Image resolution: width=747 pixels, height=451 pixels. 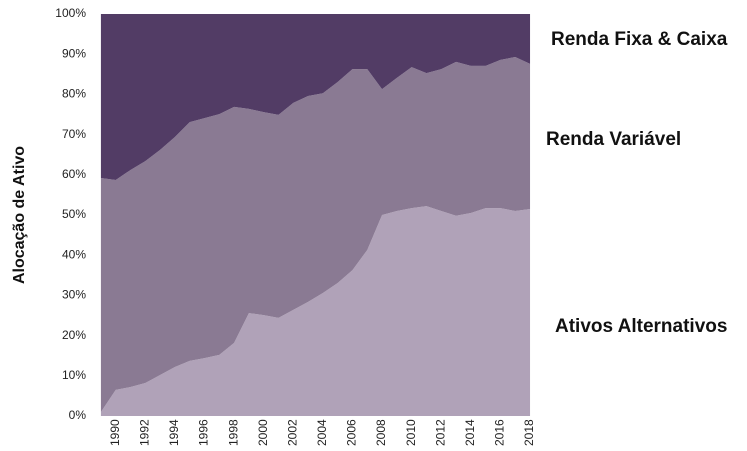 What do you see at coordinates (74, 335) in the screenshot?
I see `y-tick-label: 20%` at bounding box center [74, 335].